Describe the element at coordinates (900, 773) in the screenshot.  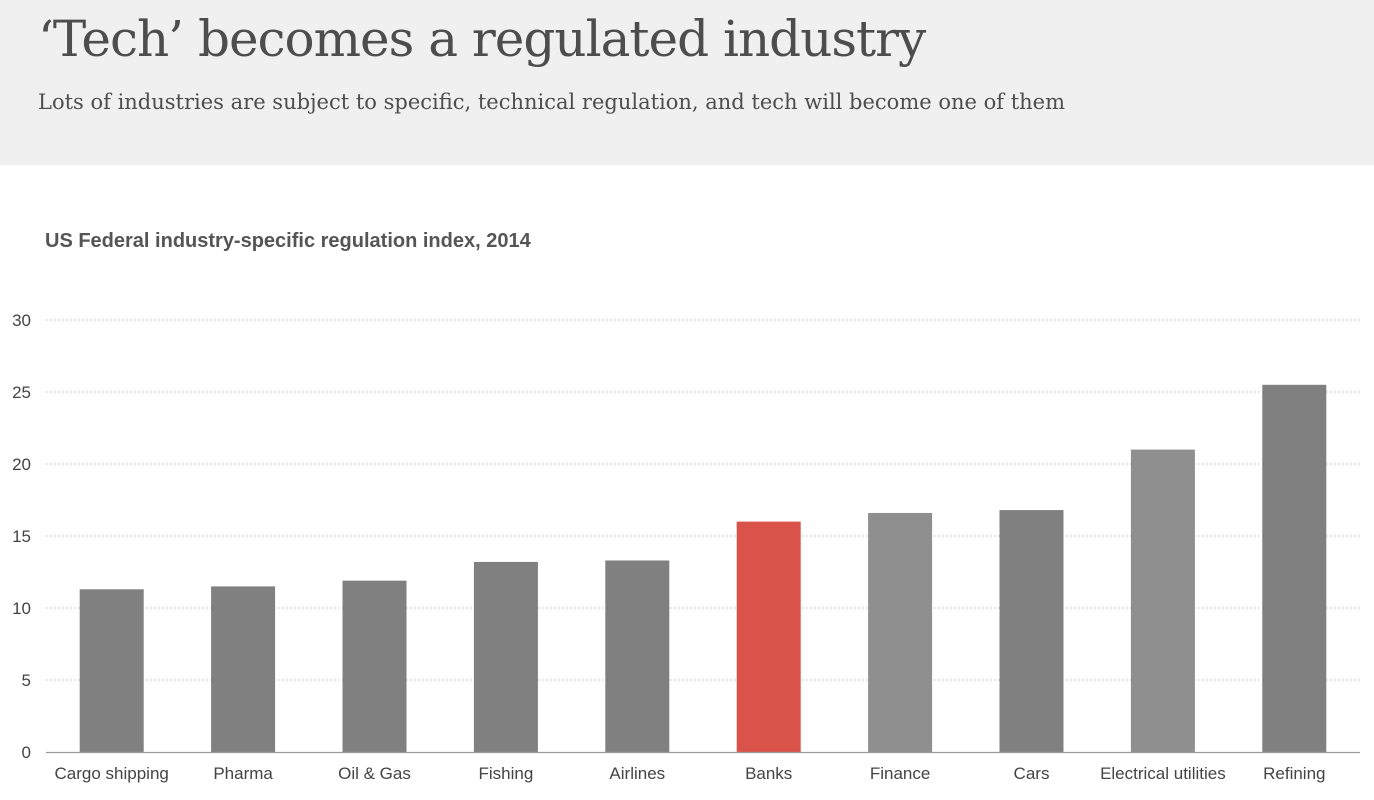
I see `x-tick-label: Finance` at that location.